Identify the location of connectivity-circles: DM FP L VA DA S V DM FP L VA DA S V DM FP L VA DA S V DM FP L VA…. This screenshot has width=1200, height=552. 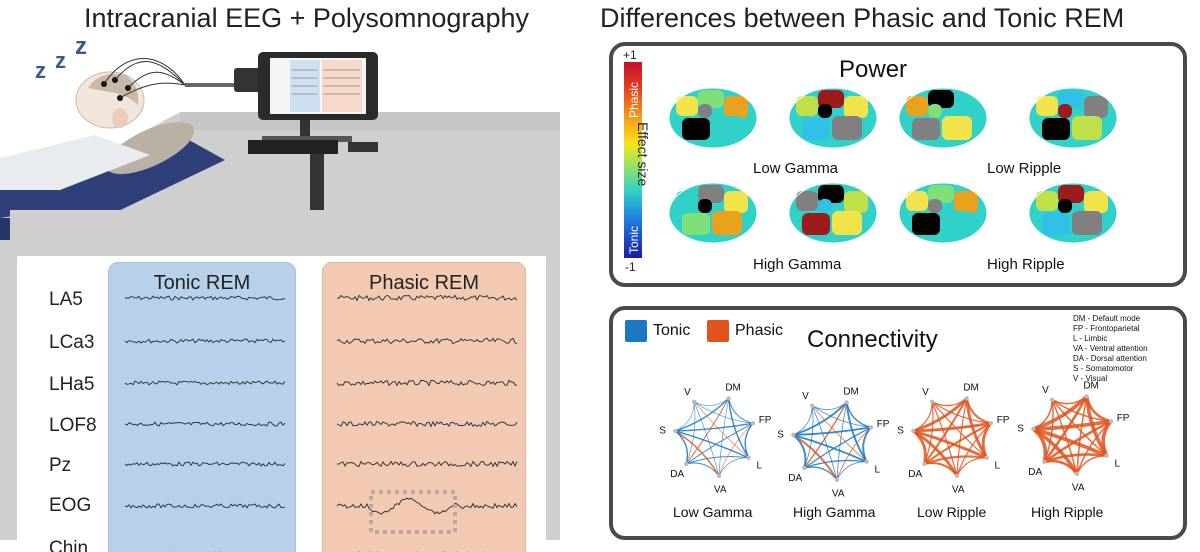
(894, 439).